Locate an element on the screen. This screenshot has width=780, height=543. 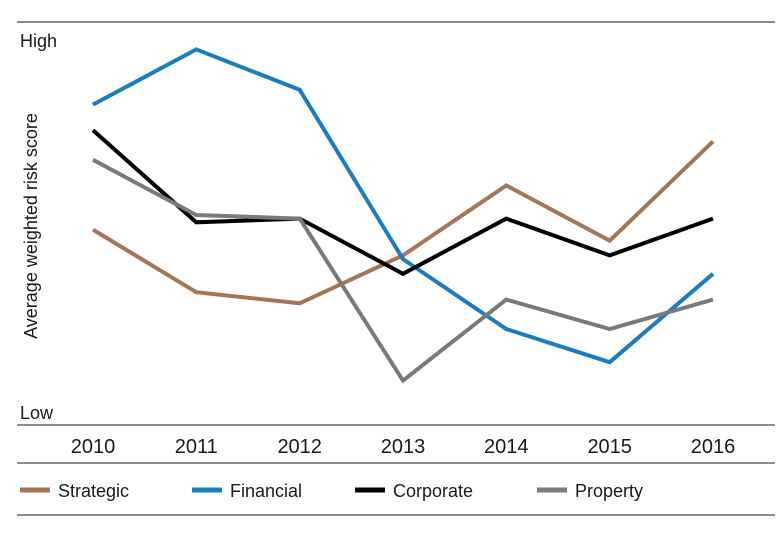
y-axis-low-label: Low is located at coordinates (37, 413).